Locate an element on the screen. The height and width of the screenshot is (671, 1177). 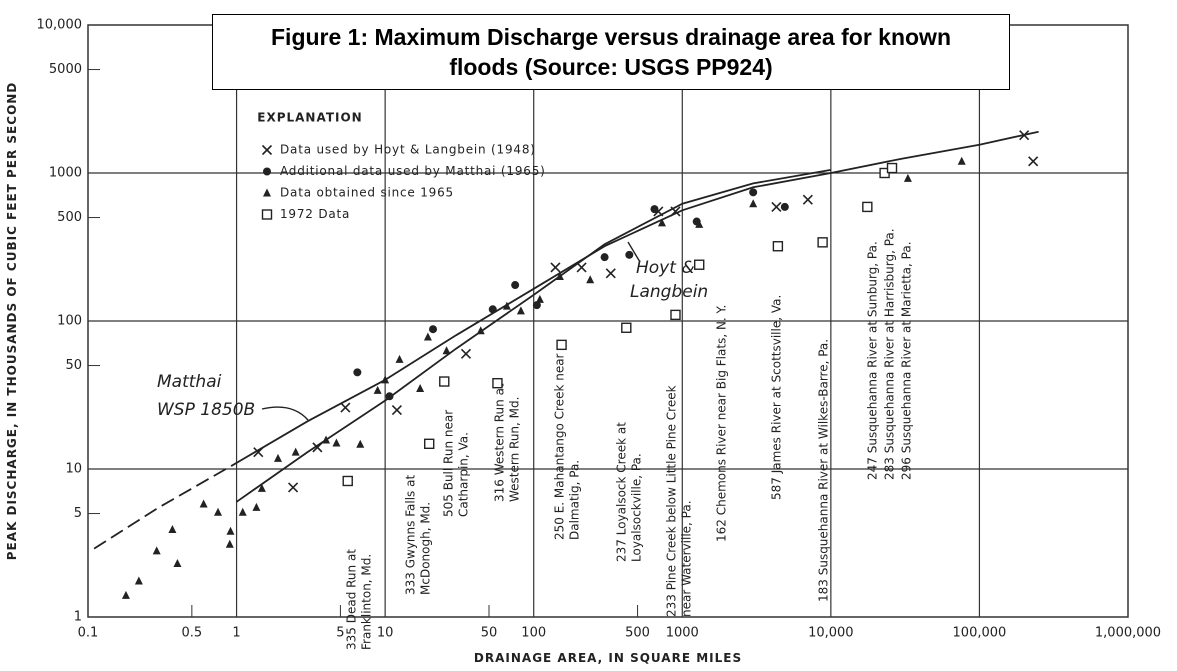
station-label: 283 Susquehanna River at Harrisburg, Pa. is located at coordinates (890, 354).